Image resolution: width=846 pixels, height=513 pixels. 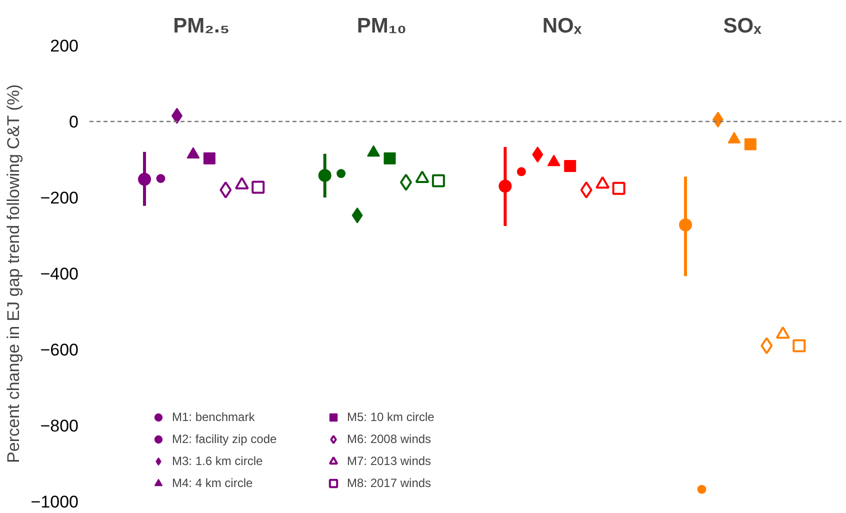 What do you see at coordinates (213, 483) in the screenshot?
I see `legend-label: M4: 4 km circle` at bounding box center [213, 483].